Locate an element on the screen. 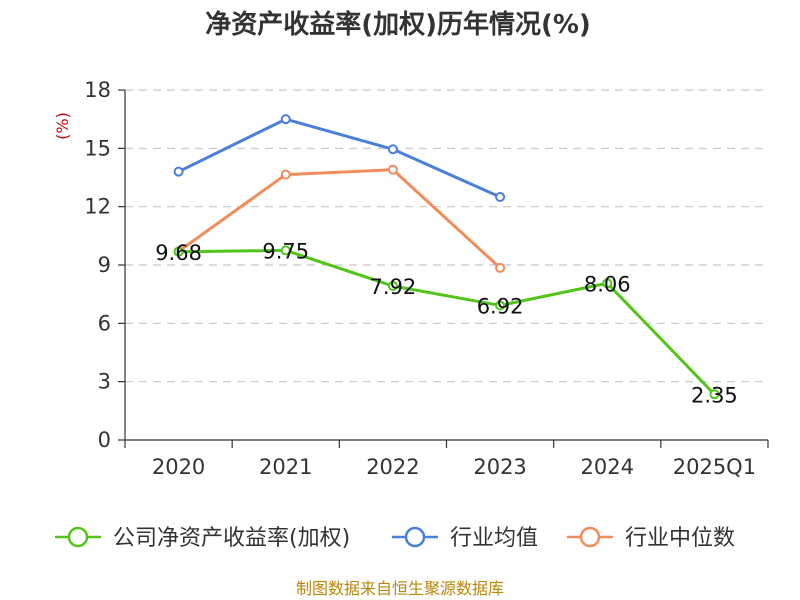  chart-title: 净资产收益率(加权)历年情况(%) is located at coordinates (398, 24).